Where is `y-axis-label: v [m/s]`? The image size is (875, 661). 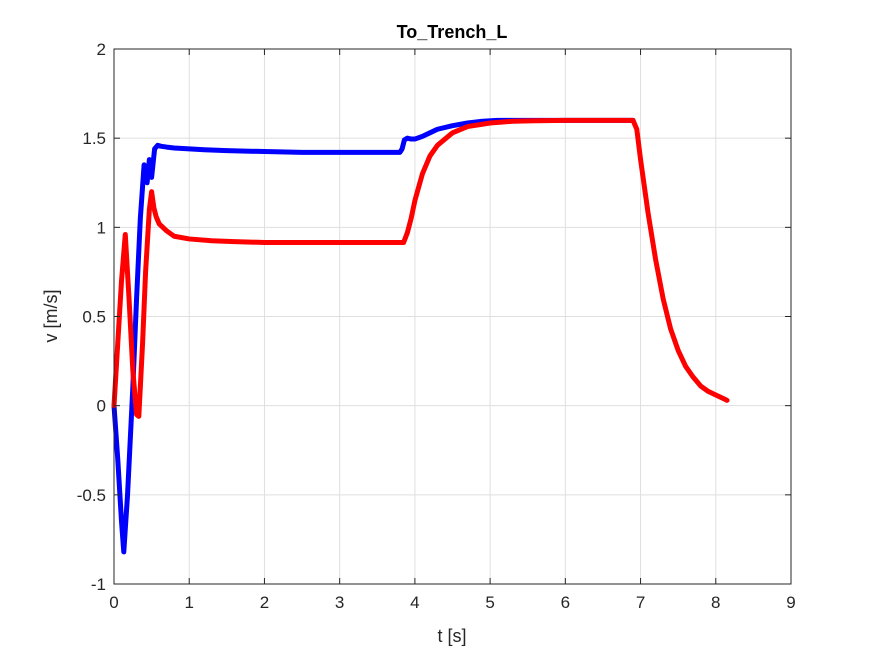
y-axis-label: v [m/s] is located at coordinates (51, 316).